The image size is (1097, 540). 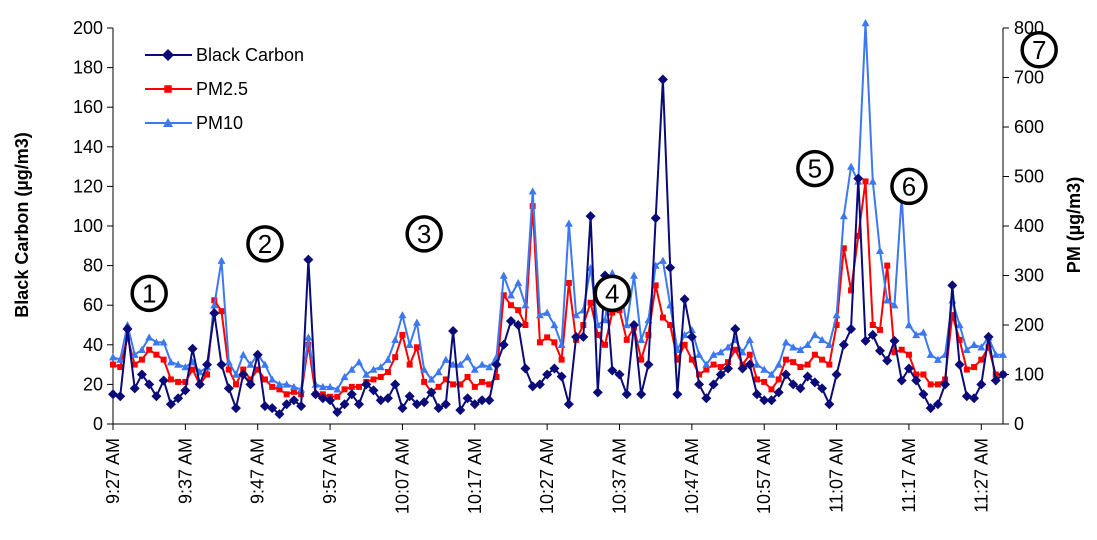 I want to click on annotation-marker: 3, so click(x=424, y=234).